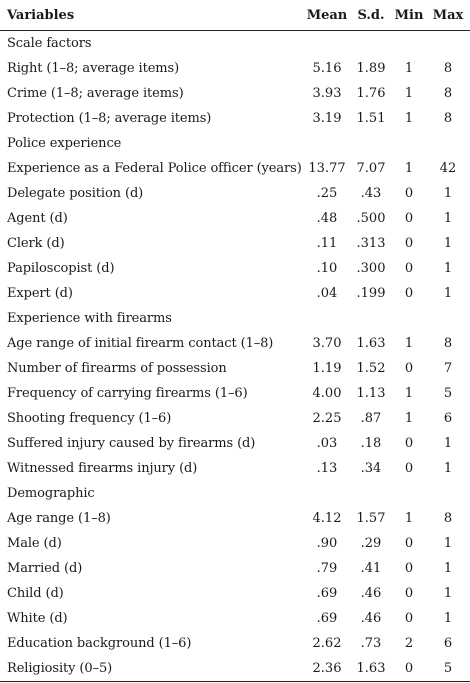 This screenshot has width=470, height=683. Describe the element at coordinates (235, 568) in the screenshot. I see `table-row: Married (d) .79 .41 0 1` at that location.